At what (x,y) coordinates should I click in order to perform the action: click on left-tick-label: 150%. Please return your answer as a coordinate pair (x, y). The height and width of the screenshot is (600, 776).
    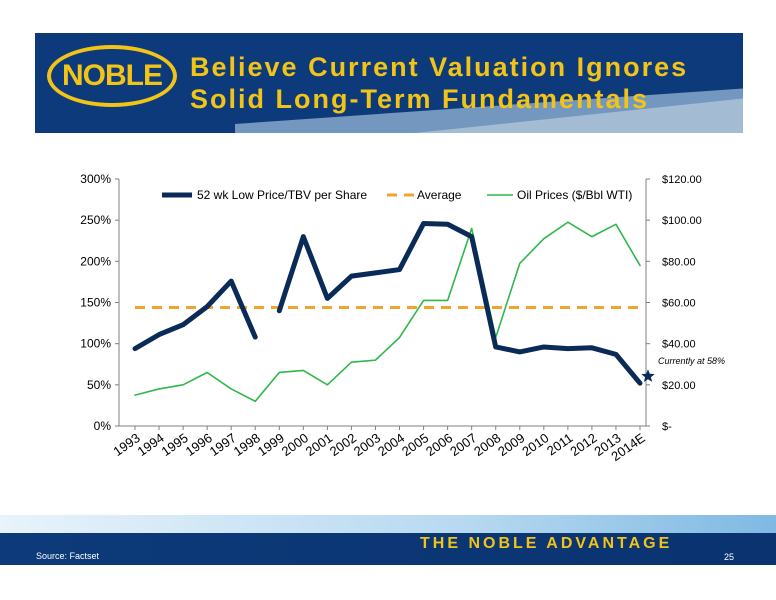
    Looking at the image, I should click on (95, 303).